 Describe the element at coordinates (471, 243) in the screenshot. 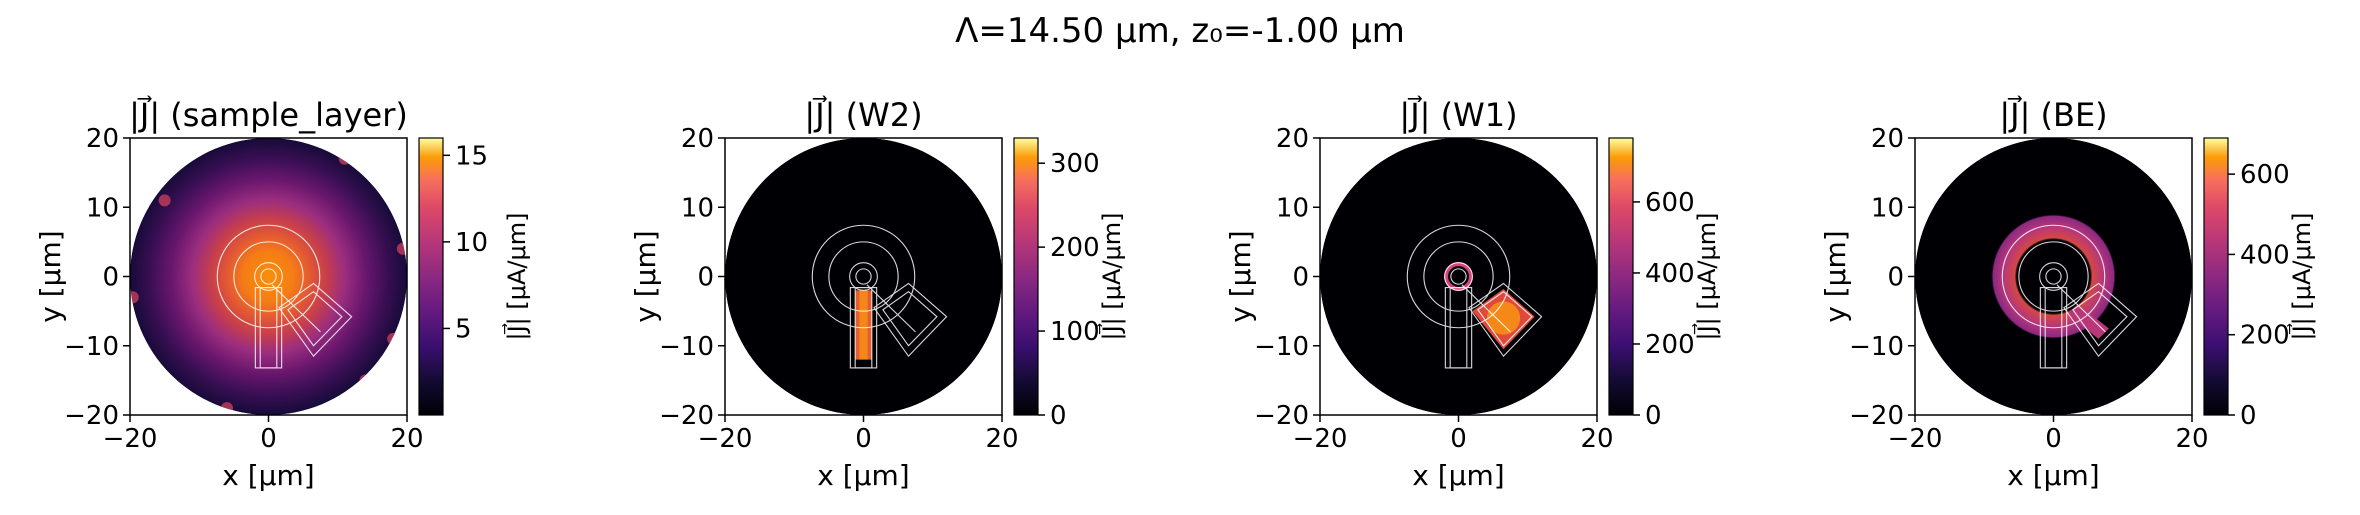

I see `colorbar-tick-label: 10` at that location.